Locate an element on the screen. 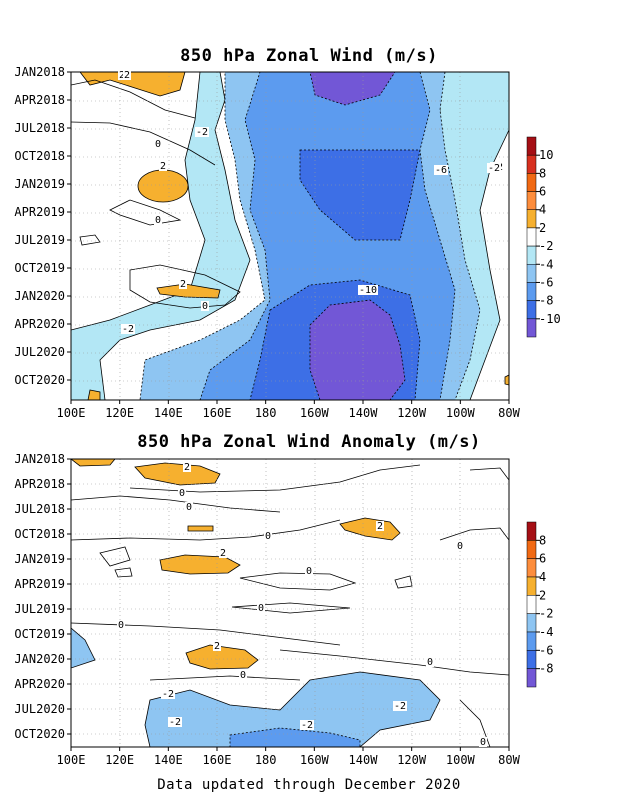  top-x-tick-label: 140E is located at coordinates (168, 413).